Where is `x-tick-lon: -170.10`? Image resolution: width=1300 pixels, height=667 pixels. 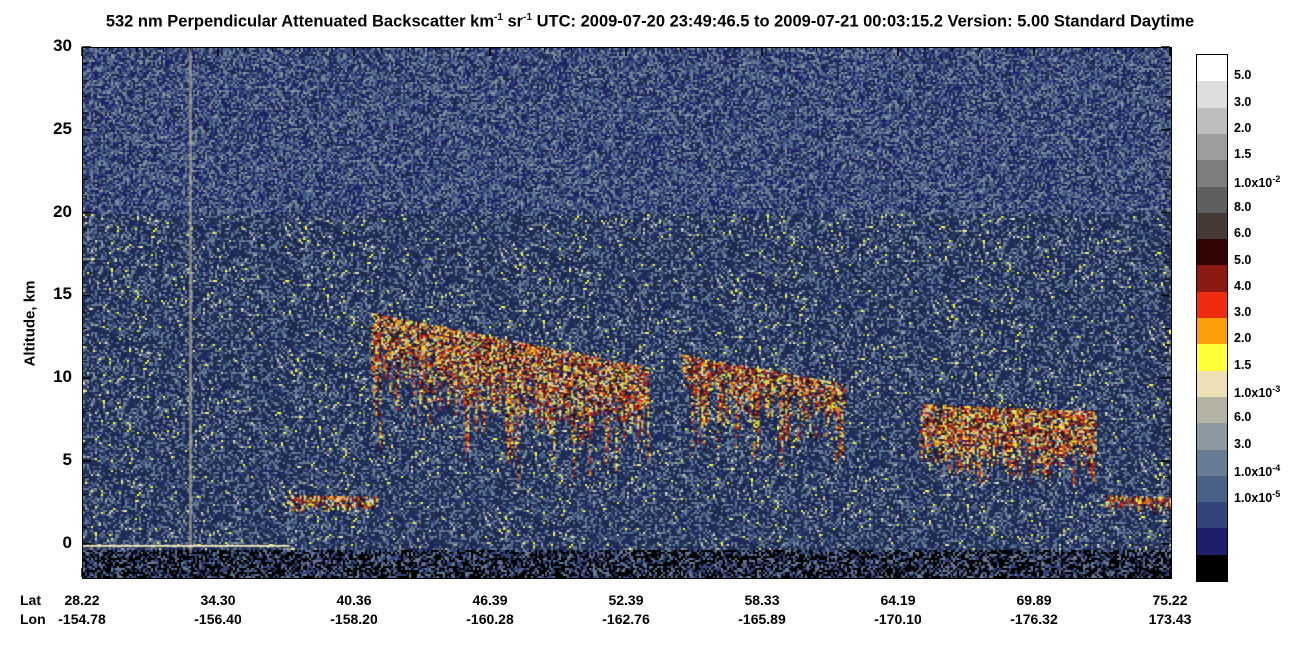
x-tick-lon: -170.10 is located at coordinates (898, 619).